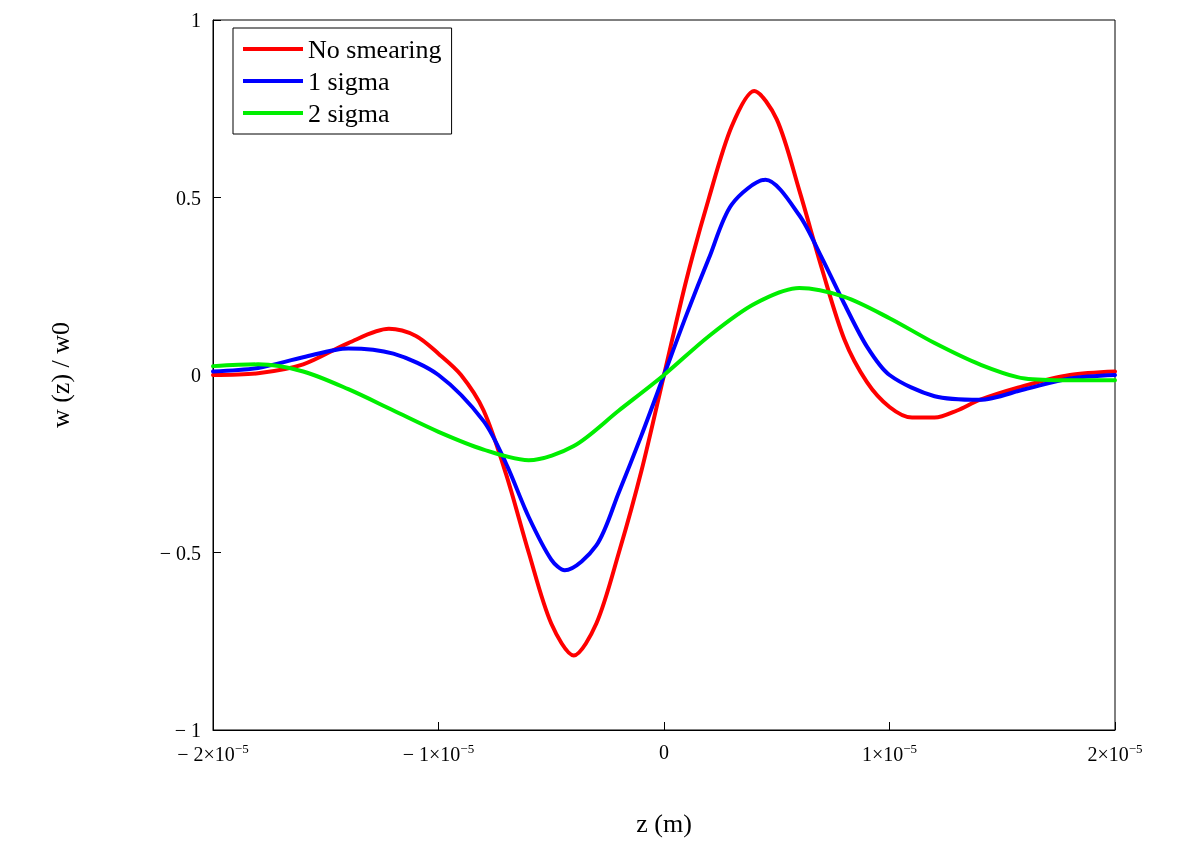 The height and width of the screenshot is (863, 1189). Describe the element at coordinates (188, 197) in the screenshot. I see `y-tick-label: 0.5` at that location.